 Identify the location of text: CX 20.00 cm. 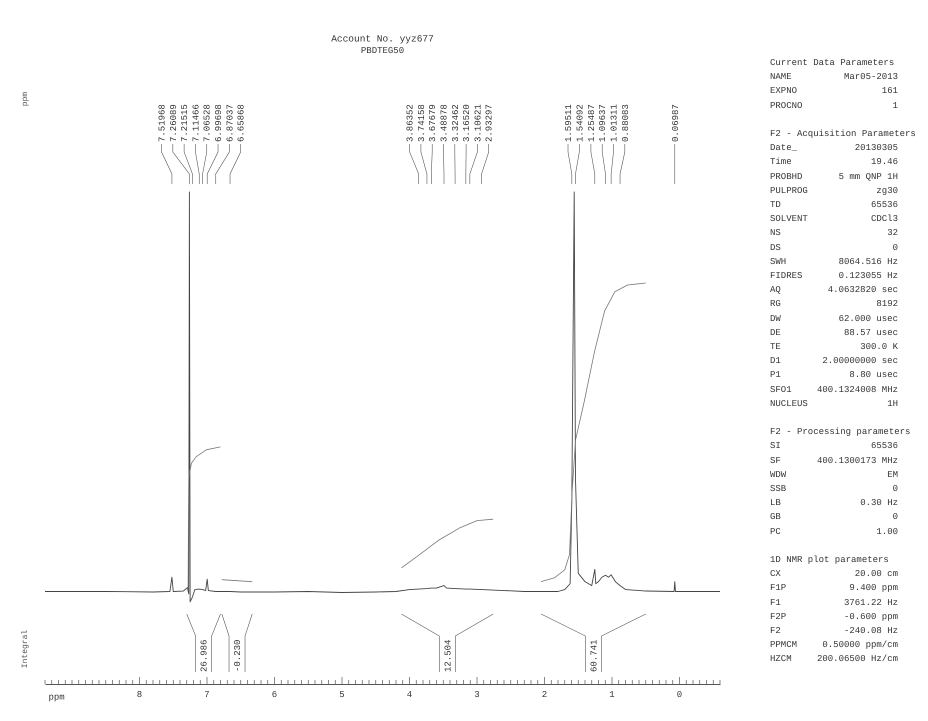
(834, 574).